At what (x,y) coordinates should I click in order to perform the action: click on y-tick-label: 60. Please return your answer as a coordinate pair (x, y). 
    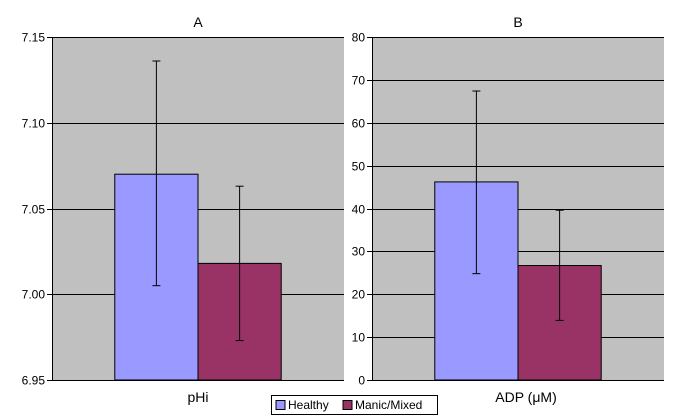
    Looking at the image, I should click on (359, 124).